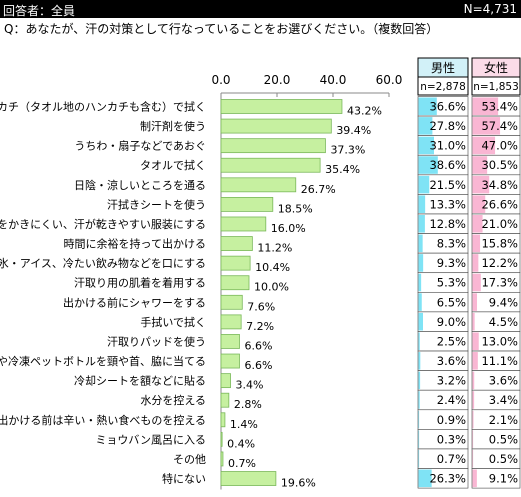  I want to click on male-value-label: 26.3%, so click(447, 479).